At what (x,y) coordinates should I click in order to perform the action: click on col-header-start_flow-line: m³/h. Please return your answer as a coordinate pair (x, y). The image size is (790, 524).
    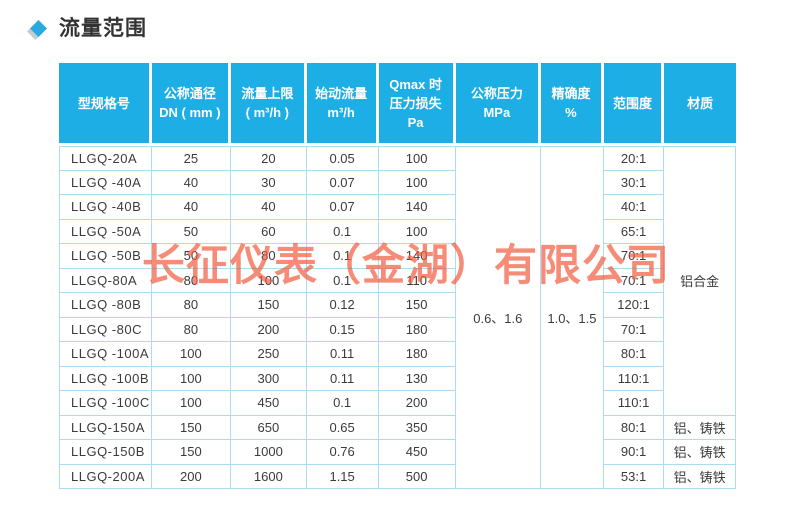
    Looking at the image, I should click on (341, 112).